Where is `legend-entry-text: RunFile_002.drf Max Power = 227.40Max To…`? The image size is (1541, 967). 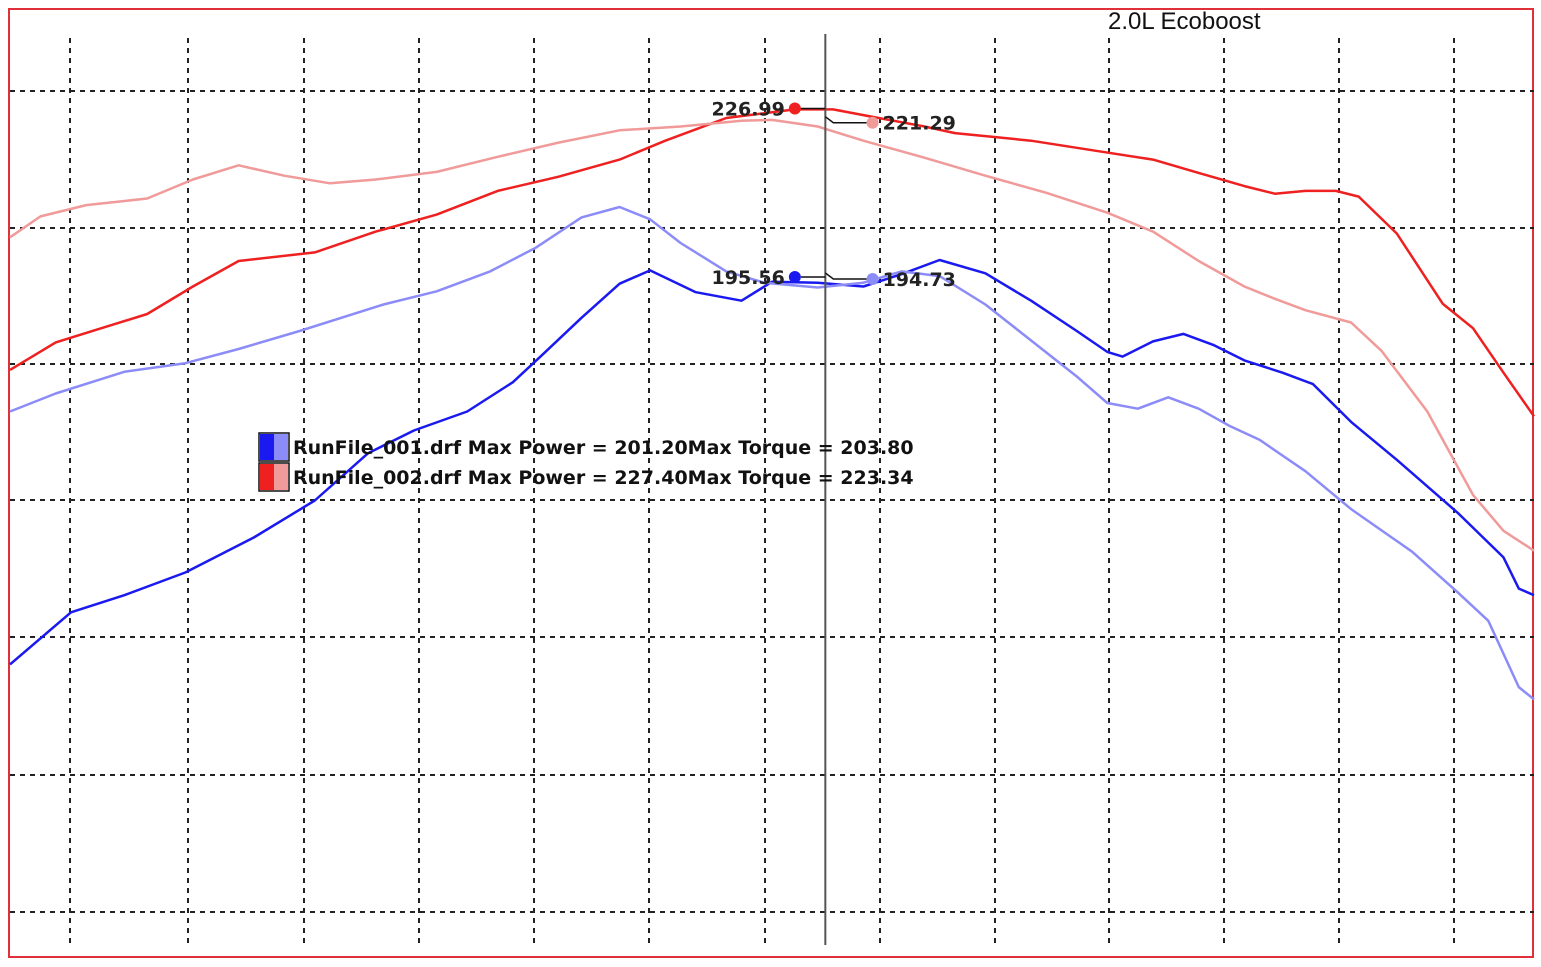 legend-entry-text: RunFile_002.drf Max Power = 227.40Max To… is located at coordinates (603, 478).